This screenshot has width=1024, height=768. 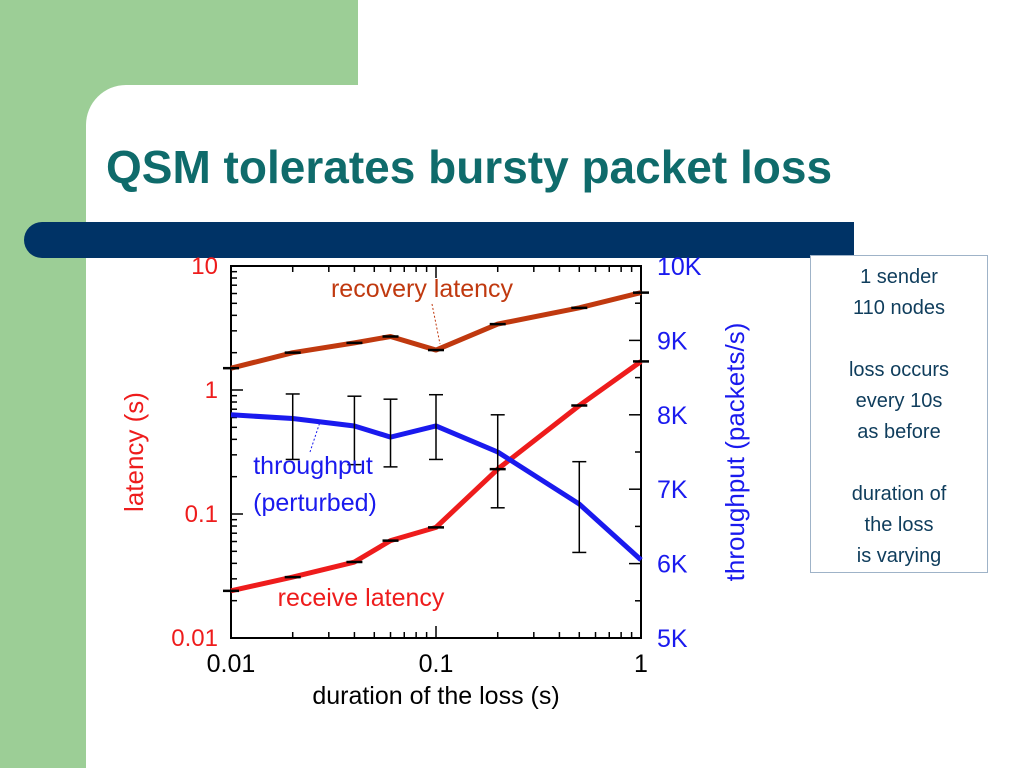 What do you see at coordinates (436, 664) in the screenshot?
I see `x-tick-label: 0.1` at bounding box center [436, 664].